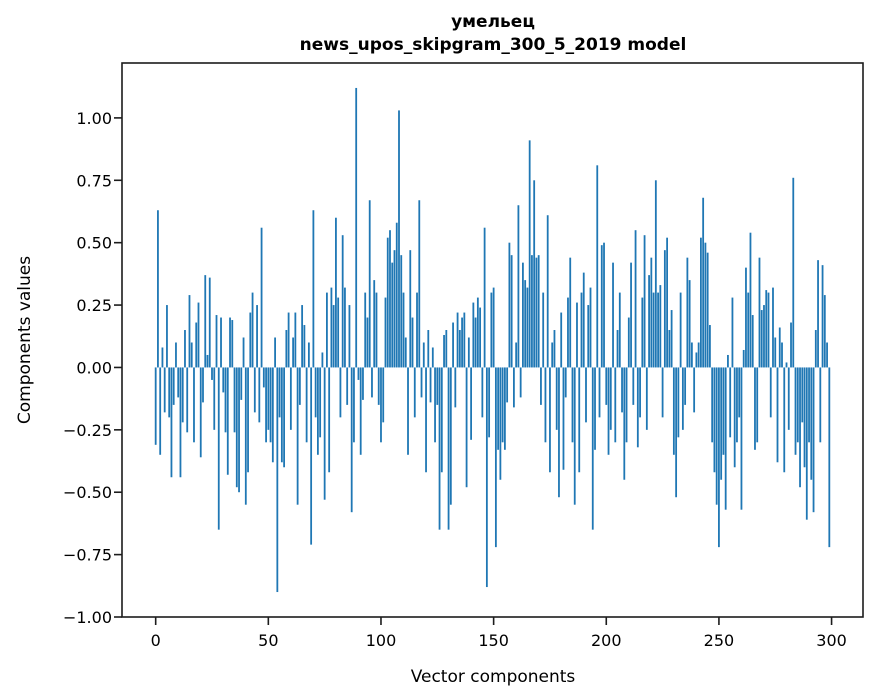 The image size is (880, 700). What do you see at coordinates (493, 45) in the screenshot?
I see `chart-subtitle: news_upos_skipgram_300_5_2019 model` at bounding box center [493, 45].